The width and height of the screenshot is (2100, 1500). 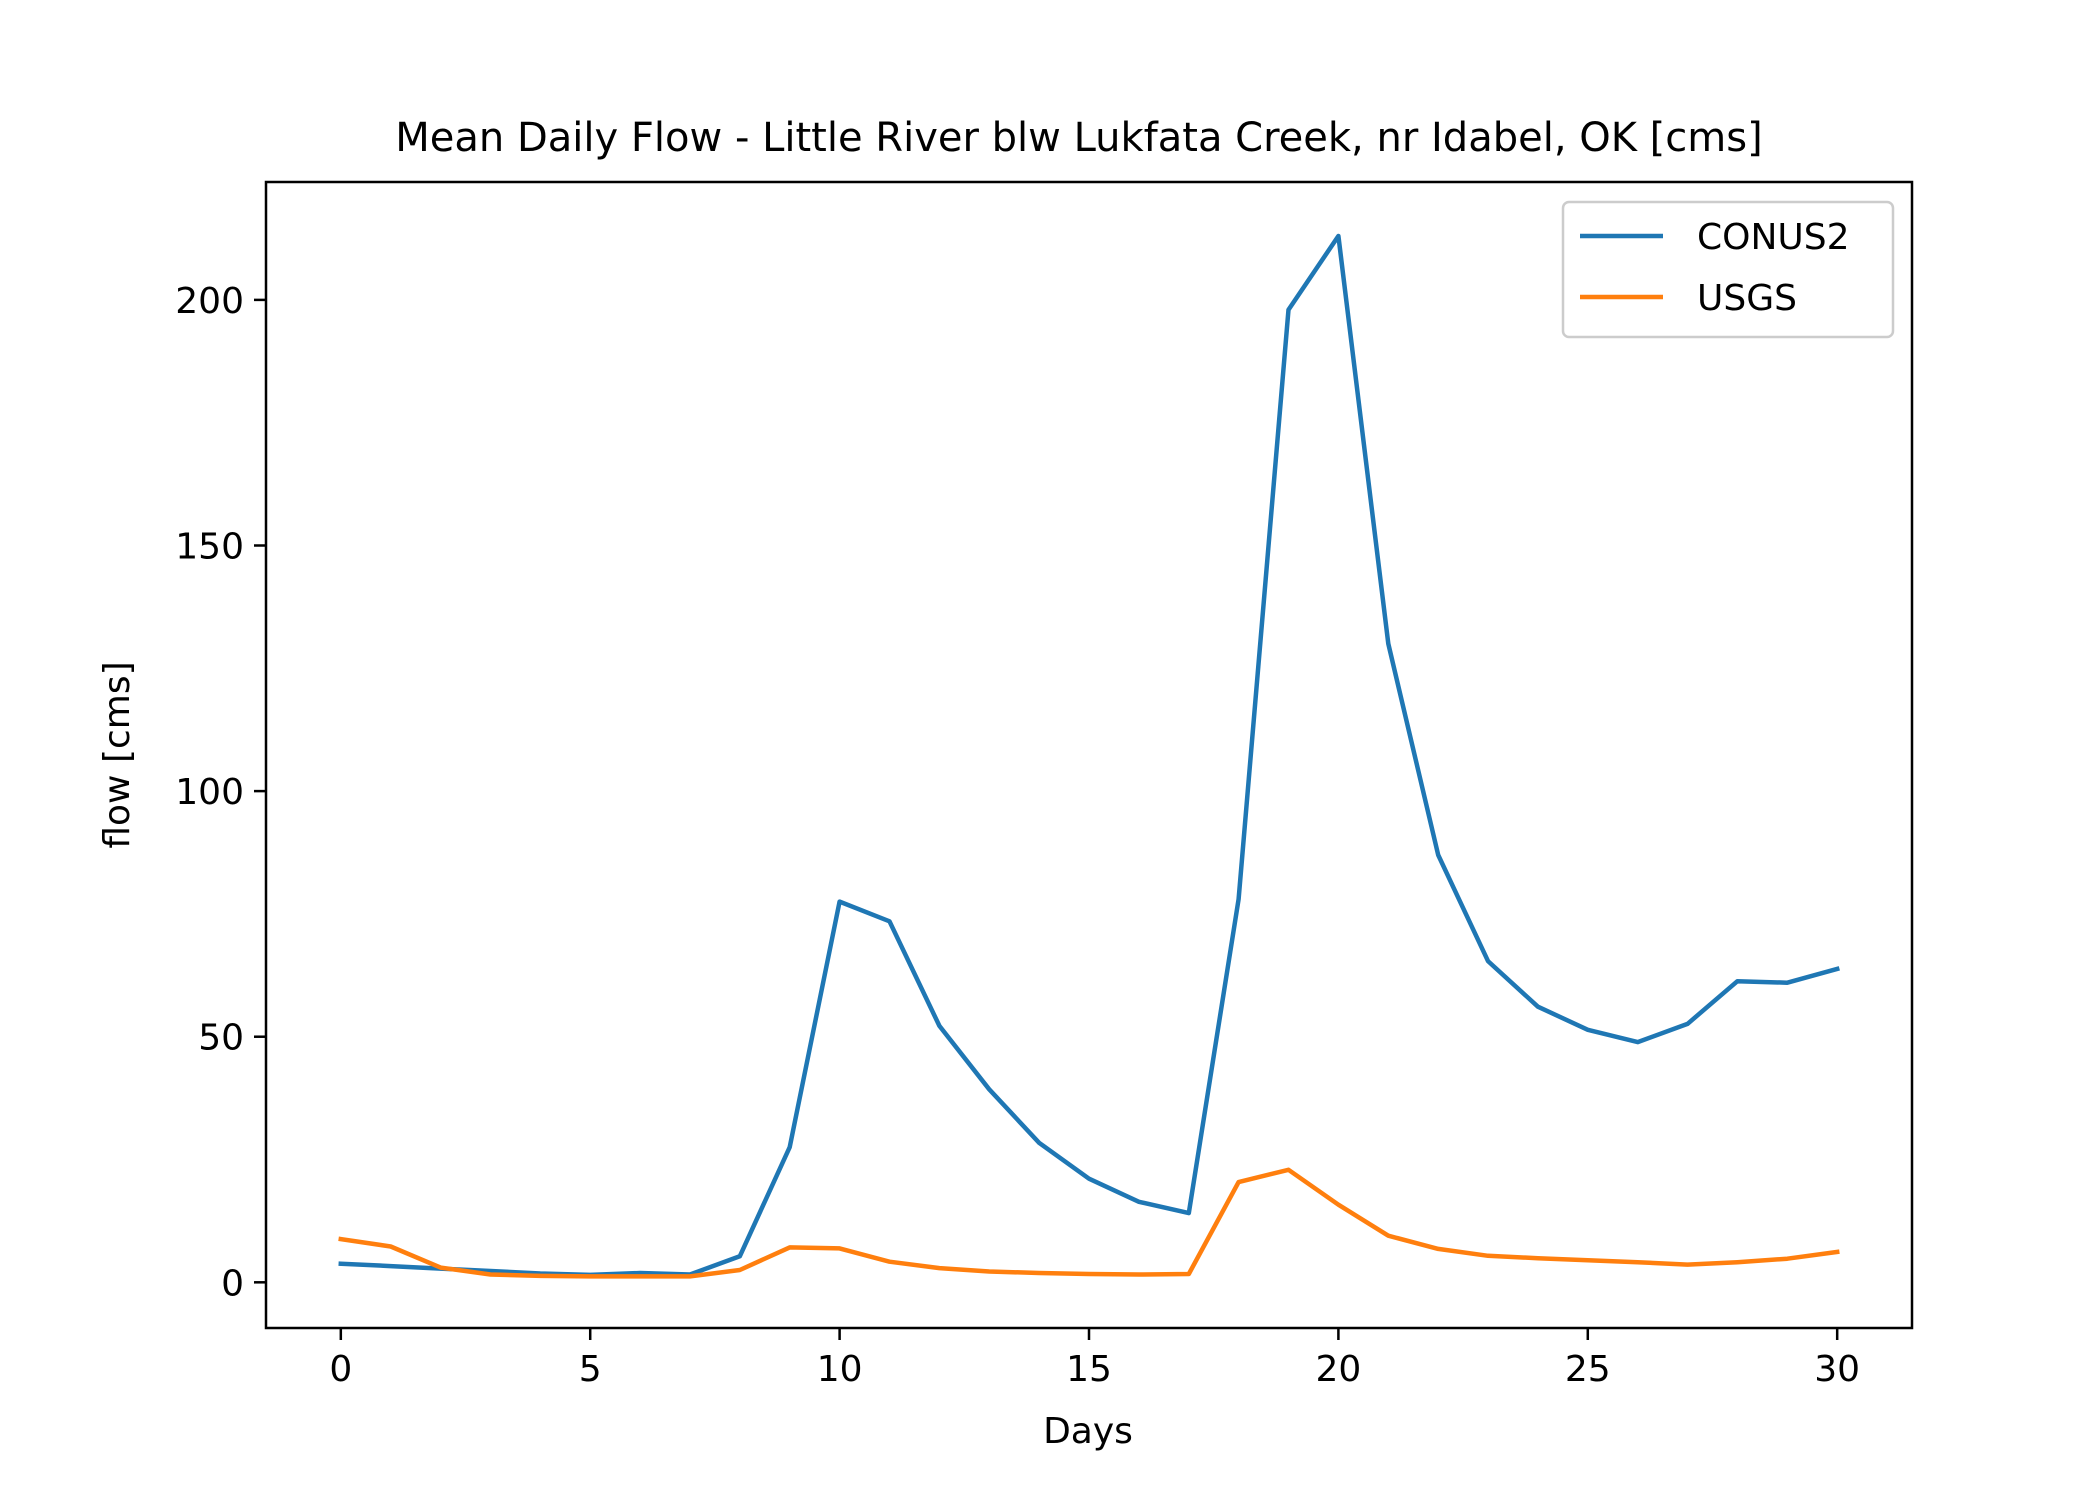 I want to click on x-tick-label: 5, so click(x=590, y=1369).